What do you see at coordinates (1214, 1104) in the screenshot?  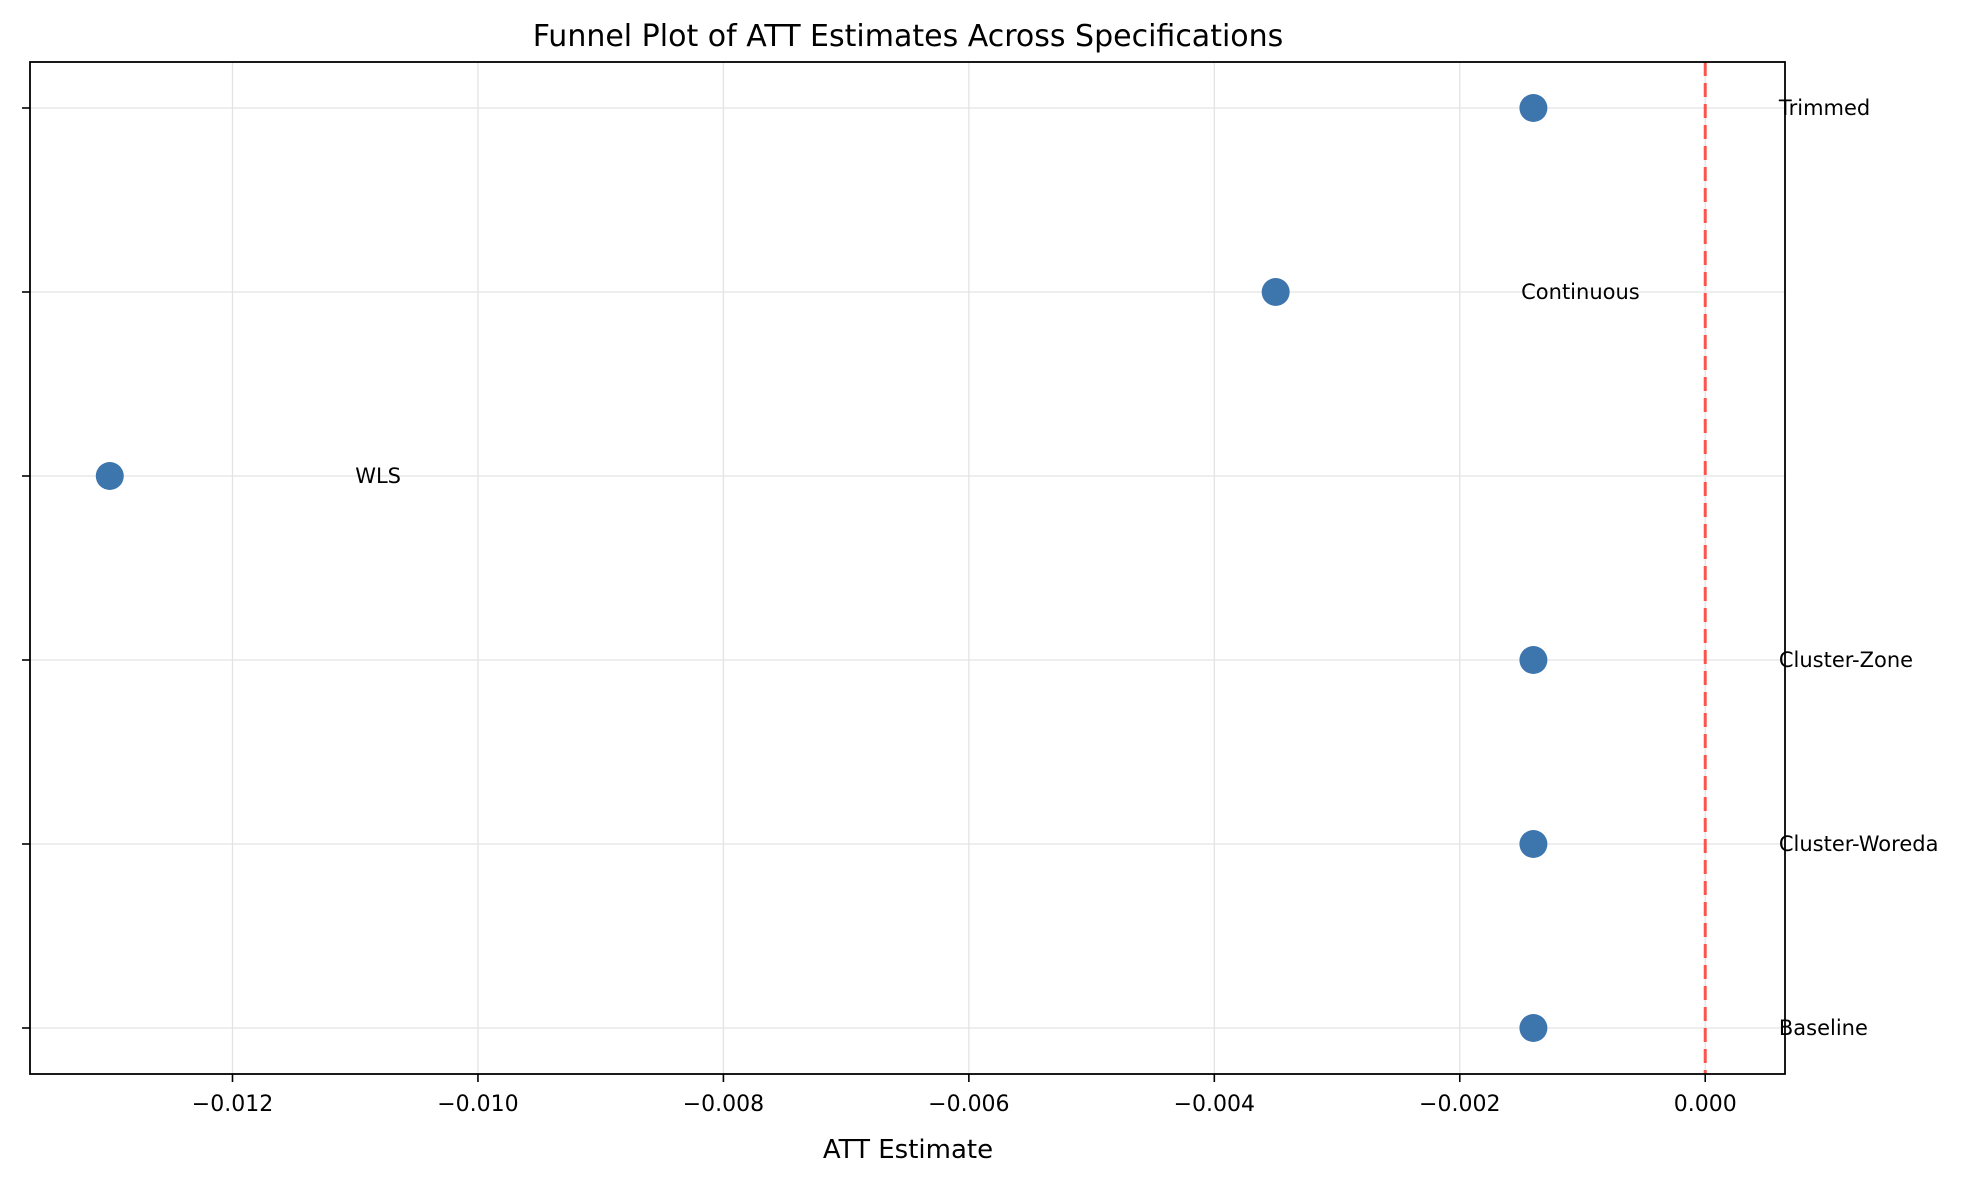 I see `x-tick-label: −0.004` at bounding box center [1214, 1104].